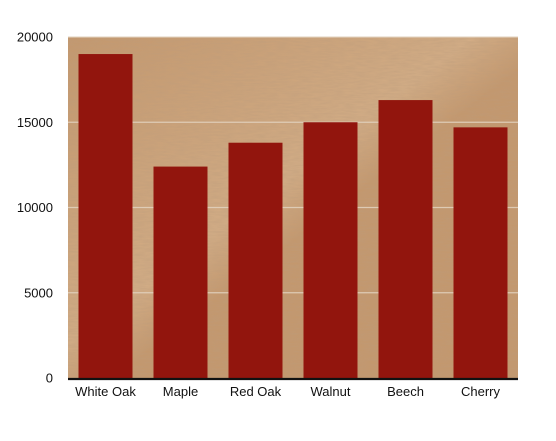 The width and height of the screenshot is (556, 441). I want to click on y-tick-label: 0, so click(49, 378).